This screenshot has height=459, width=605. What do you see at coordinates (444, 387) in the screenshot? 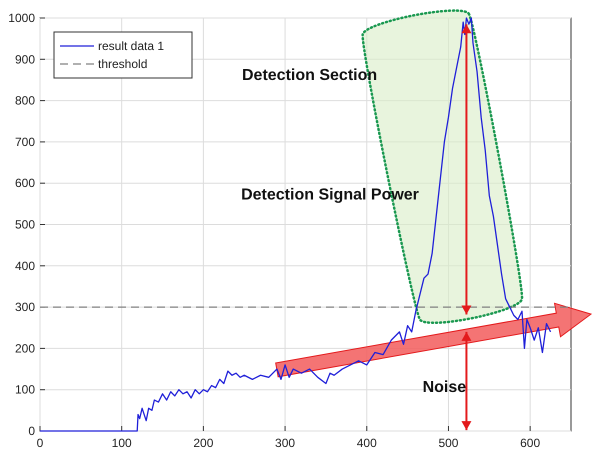
I see `annotation: Noise` at bounding box center [444, 387].